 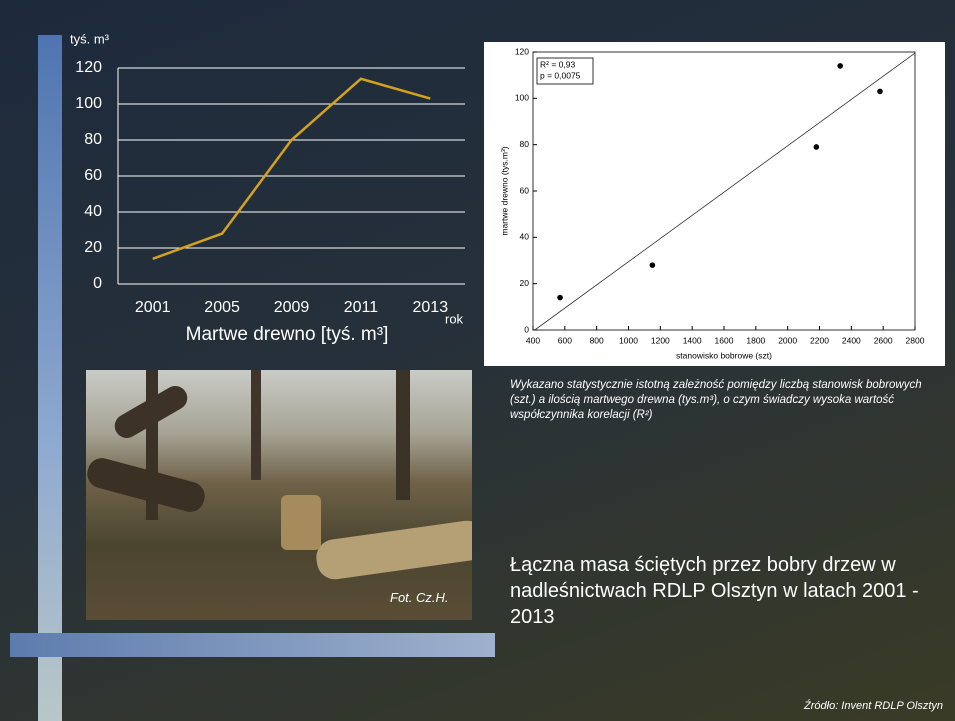 What do you see at coordinates (851, 340) in the screenshot?
I see `x-tick-label: 2400` at bounding box center [851, 340].